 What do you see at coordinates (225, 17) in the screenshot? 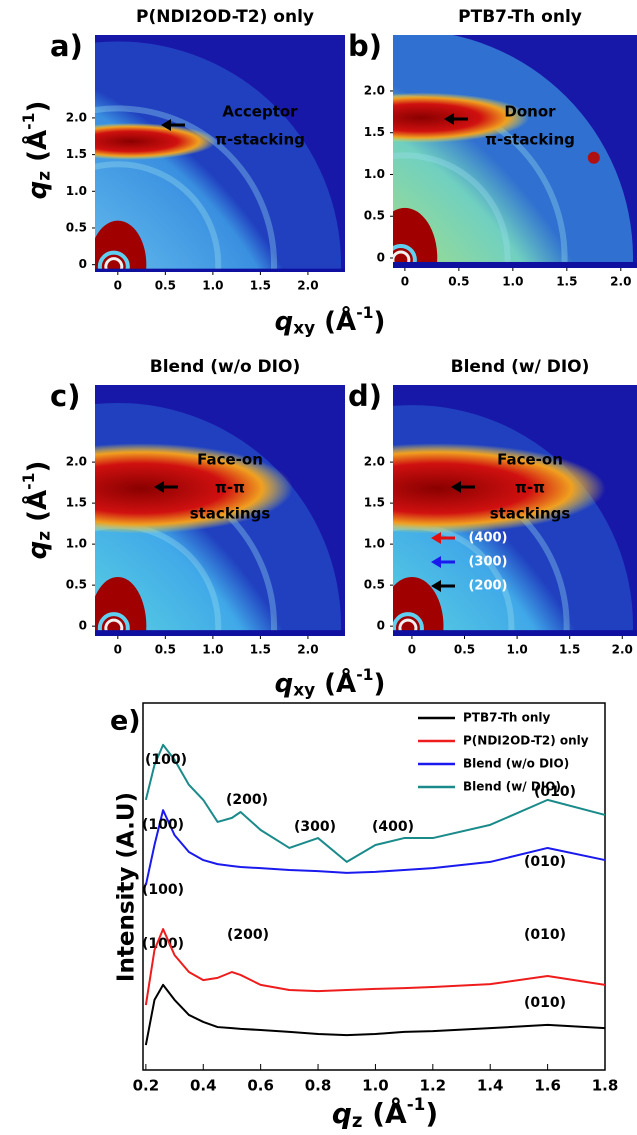
I see `panel-title: P(NDI2OD-T2) only` at bounding box center [225, 17].